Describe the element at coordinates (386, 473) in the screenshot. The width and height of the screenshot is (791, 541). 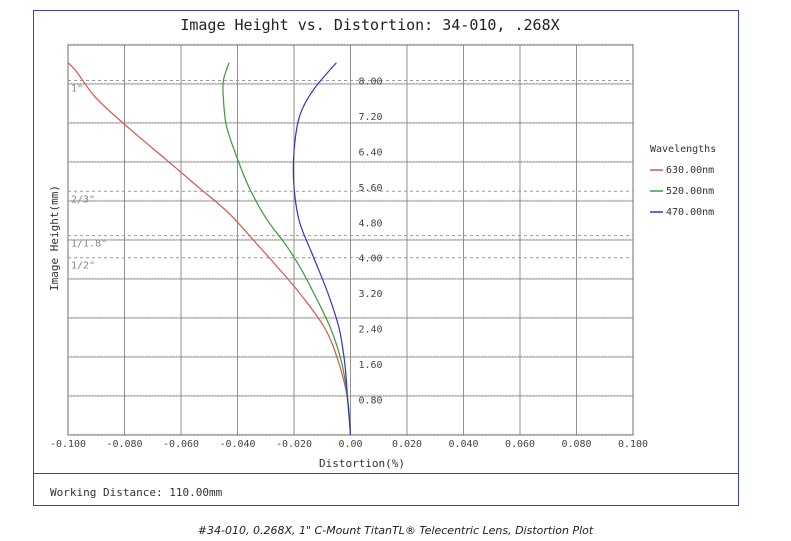
I see `footer-divider` at that location.